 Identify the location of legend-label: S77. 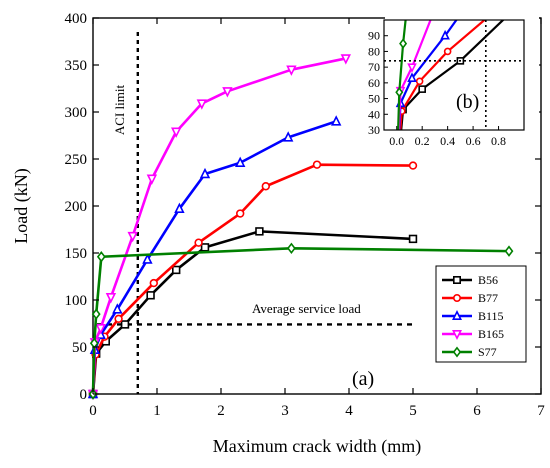
(487, 352).